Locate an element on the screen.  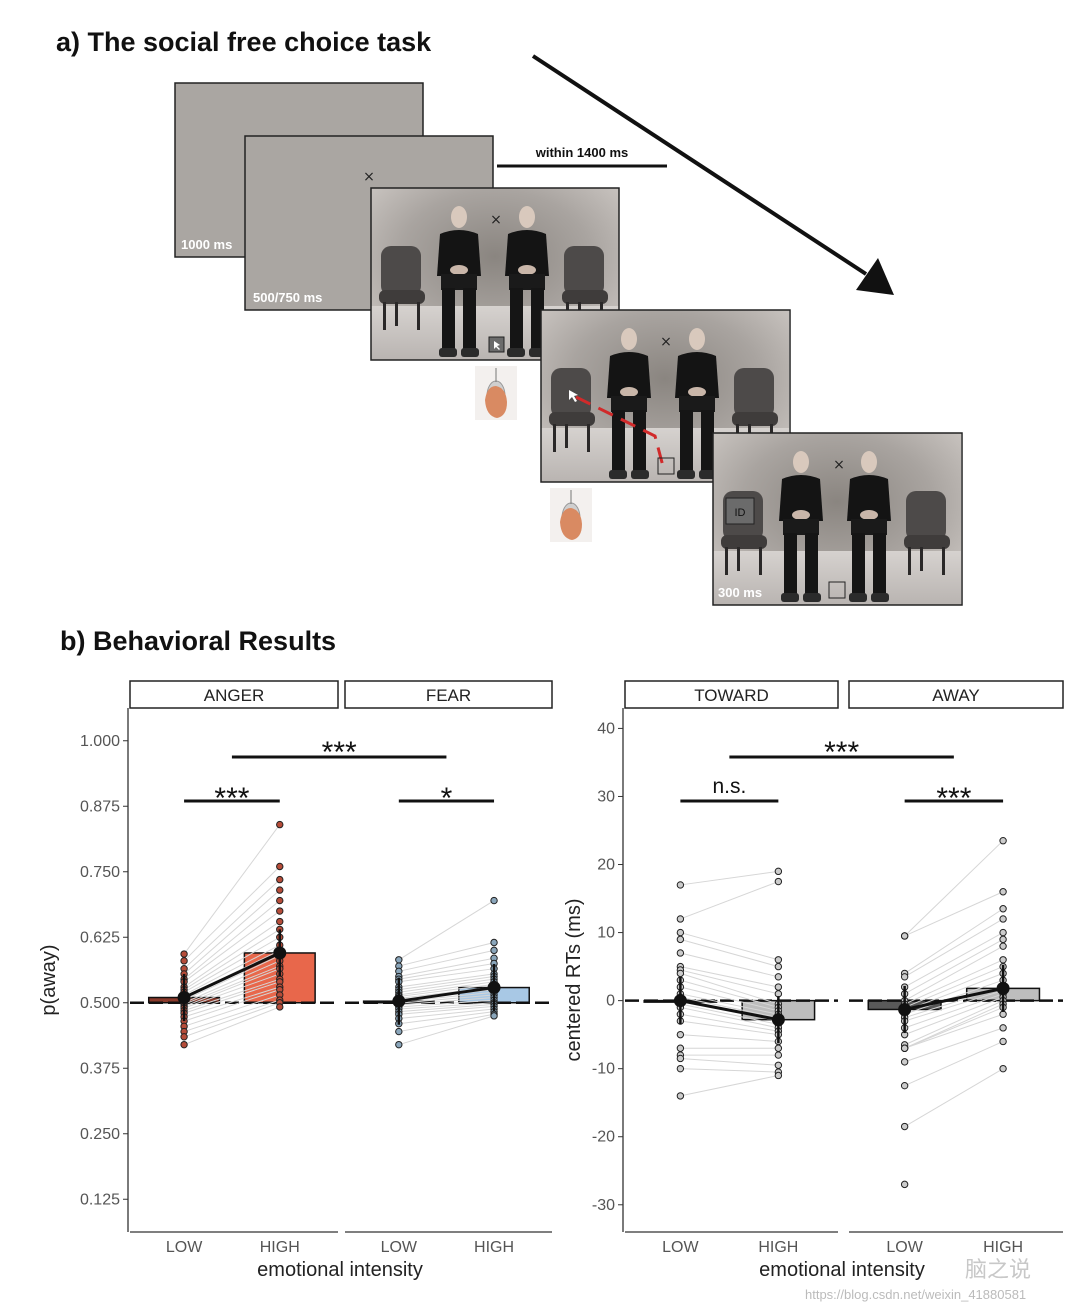
panel-b-title: b) Behavioral Results is located at coordinates (198, 641).